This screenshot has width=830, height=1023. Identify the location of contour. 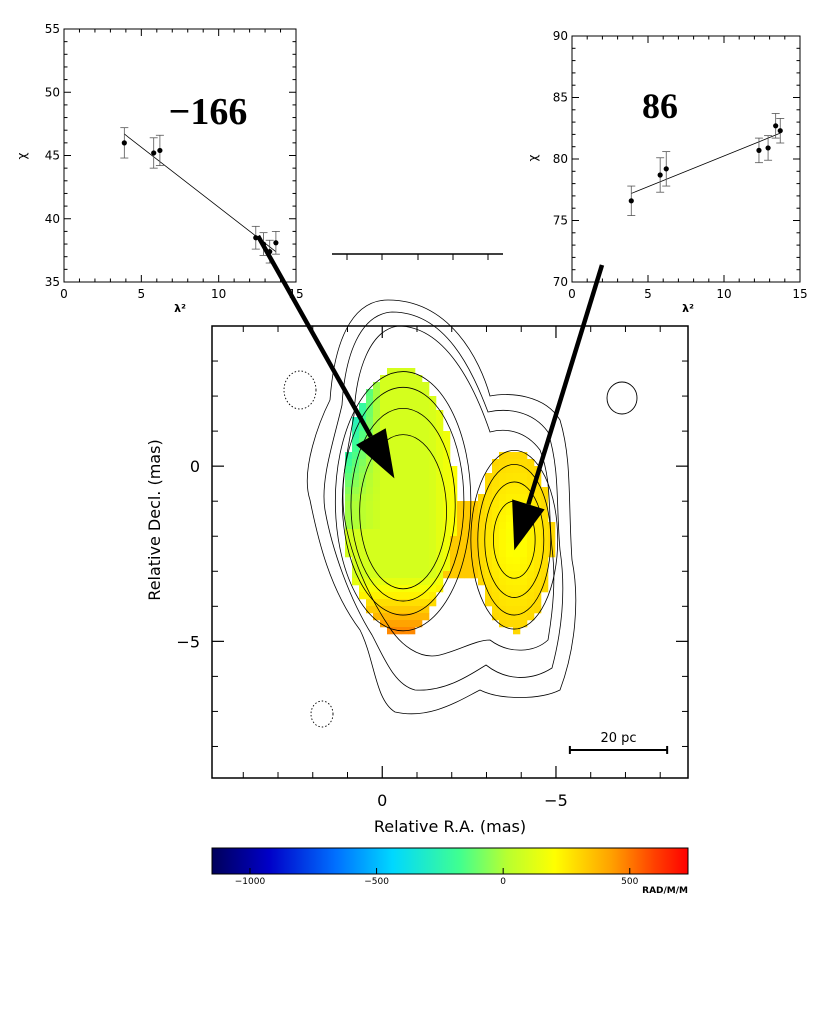
(514, 539).